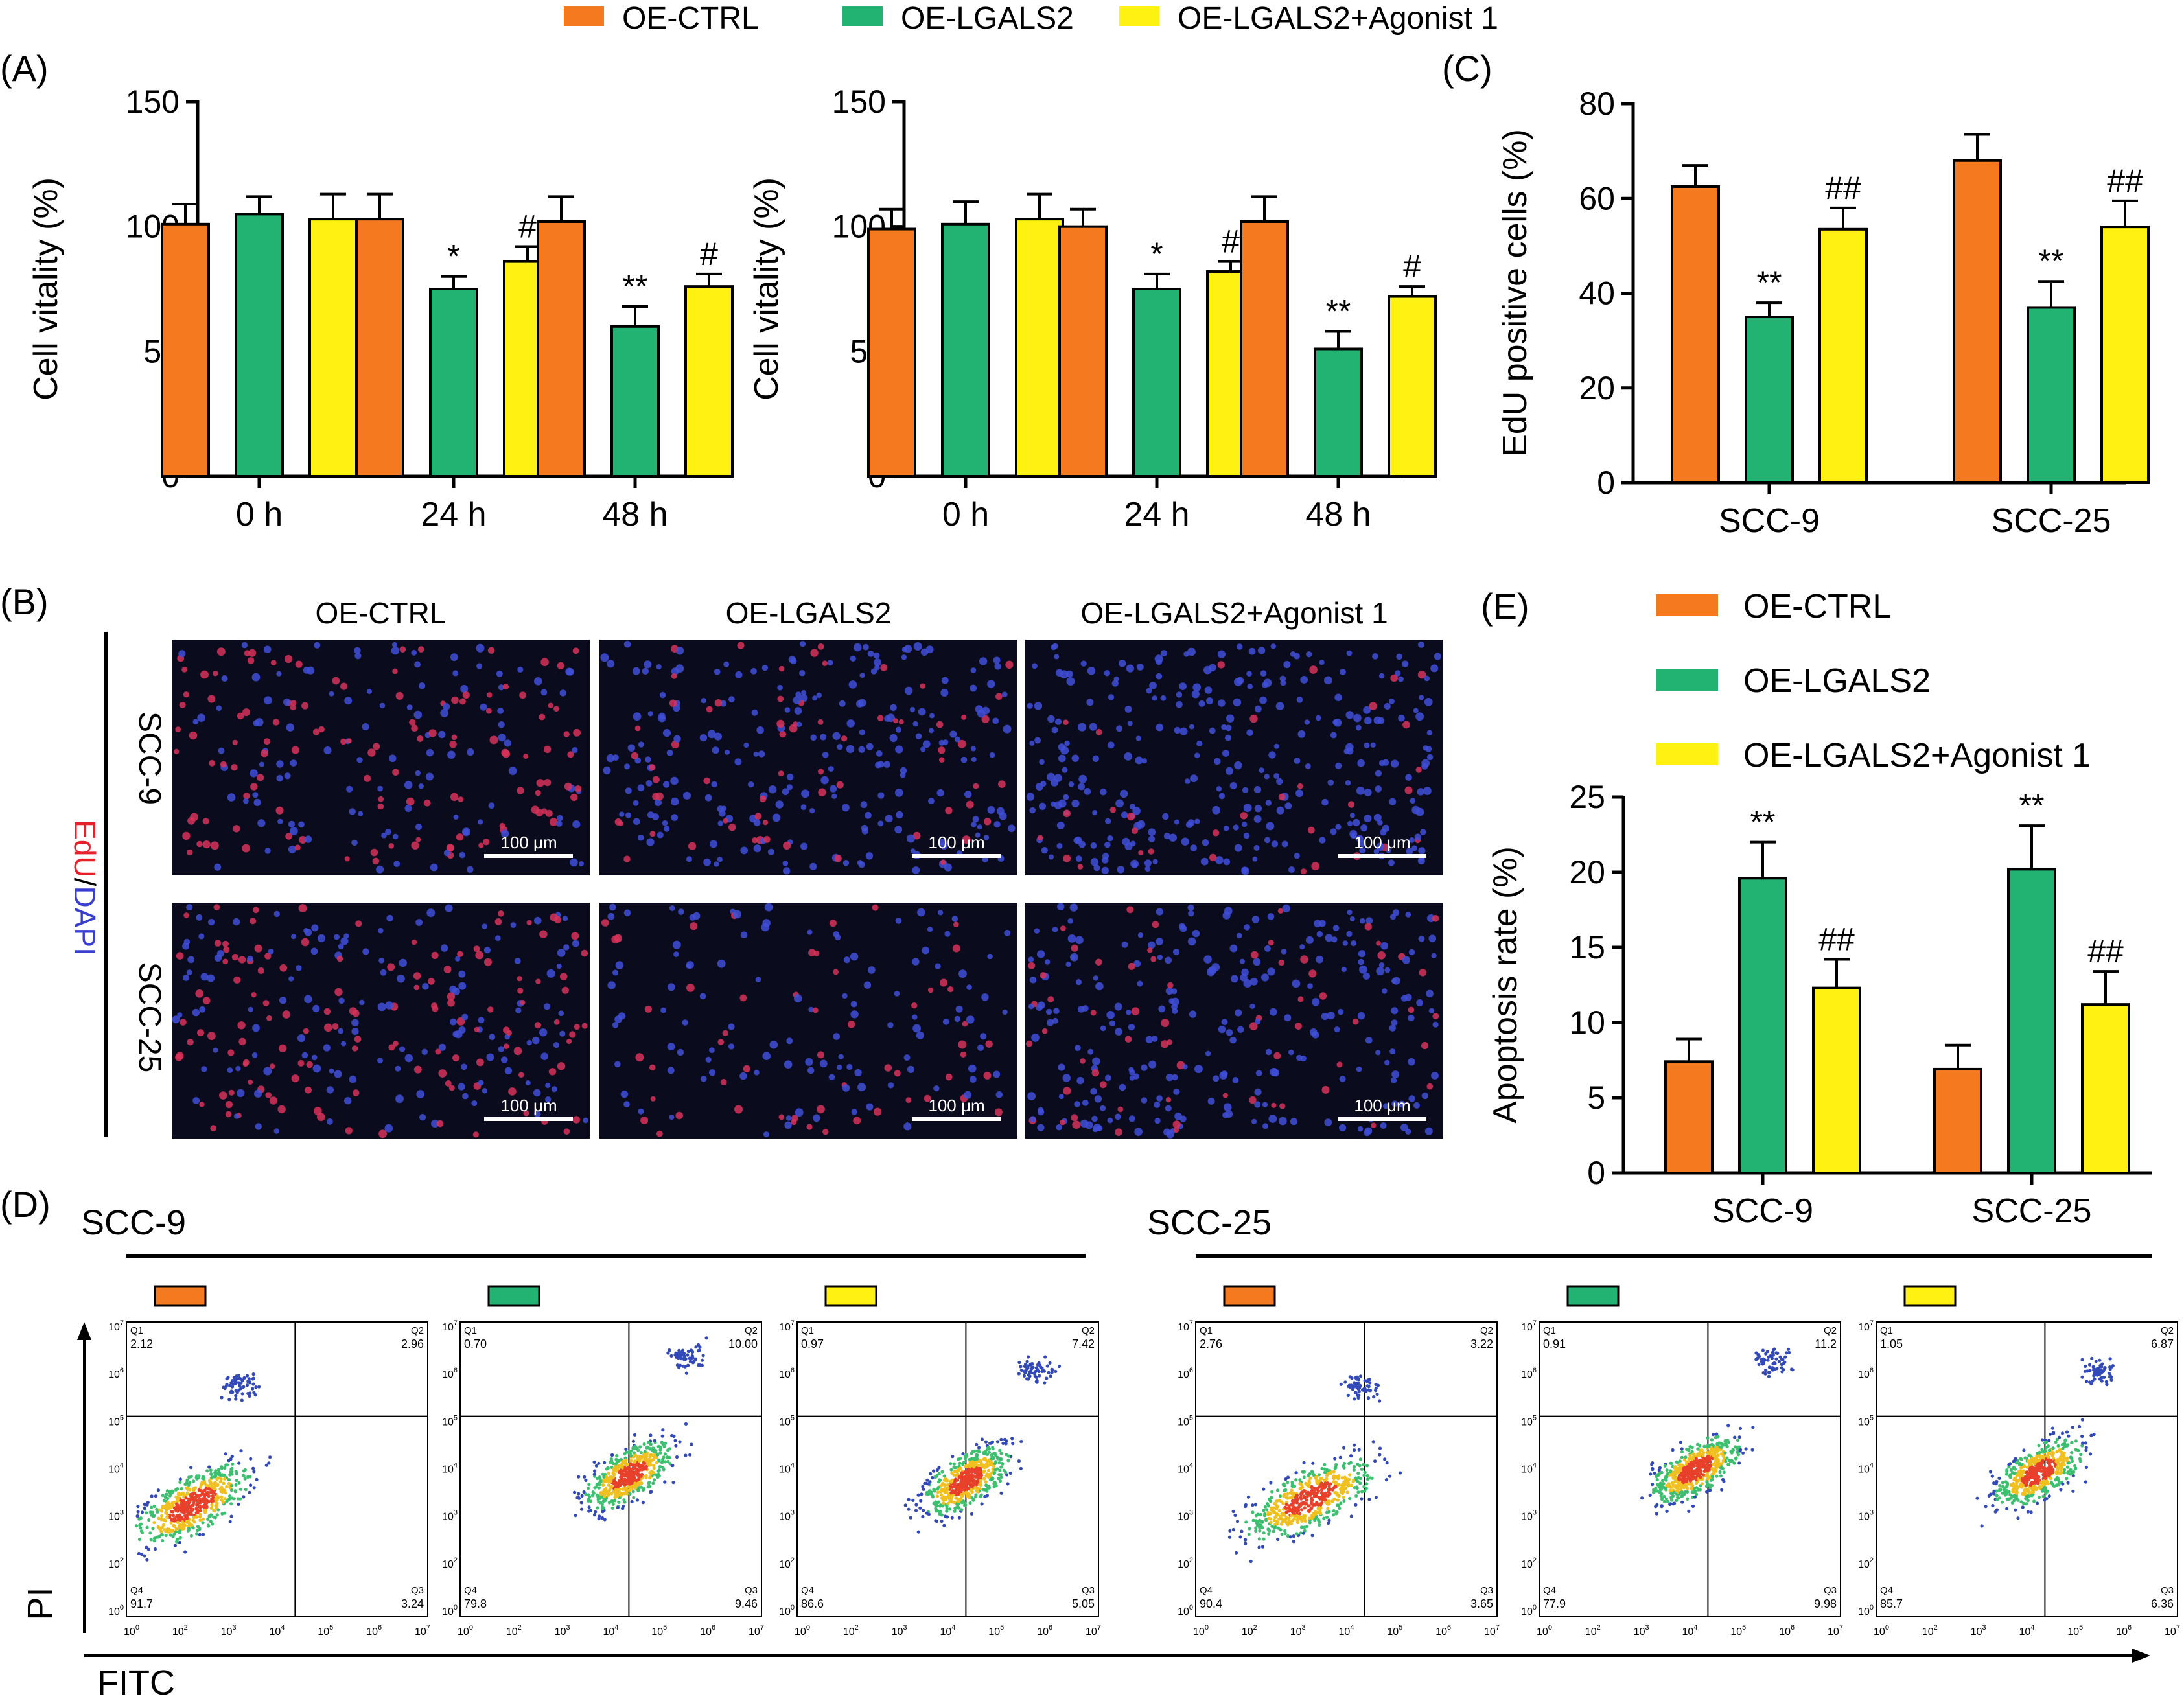 The image size is (2184, 1701). Describe the element at coordinates (1211, 1603) in the screenshot. I see `quadrant-percent: 90.4` at that location.